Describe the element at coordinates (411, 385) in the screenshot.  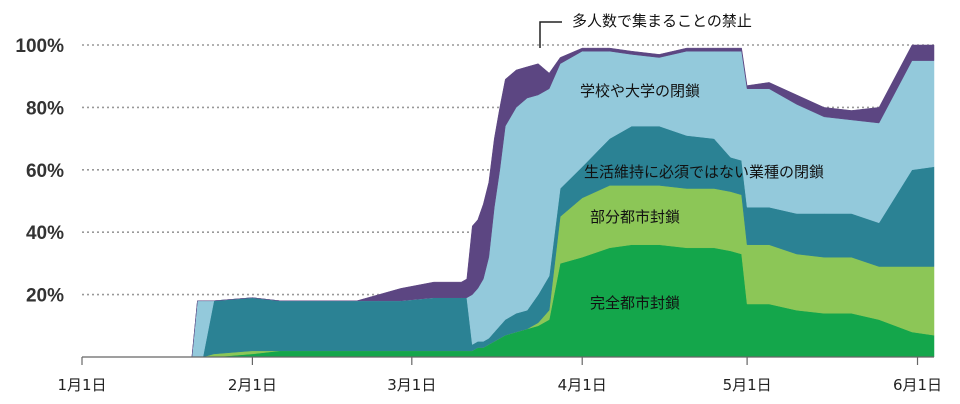
I see `x-tick-label: 3月1日` at that location.